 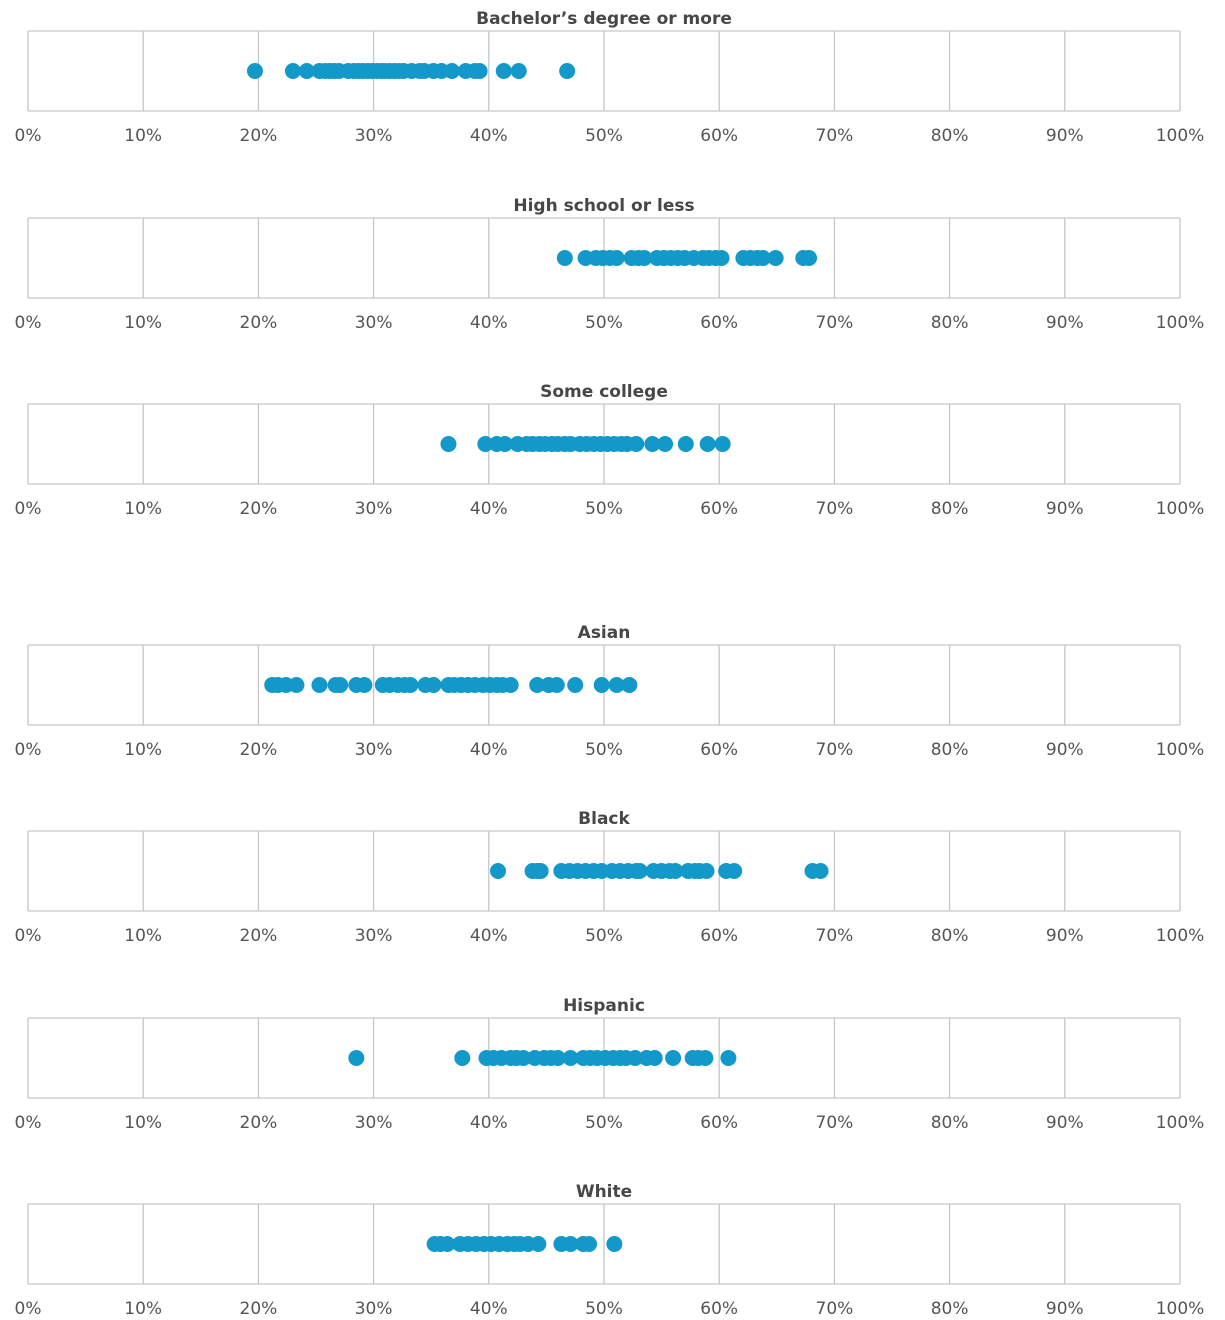 What do you see at coordinates (604, 1006) in the screenshot?
I see `panel-title: Hispanic` at bounding box center [604, 1006].